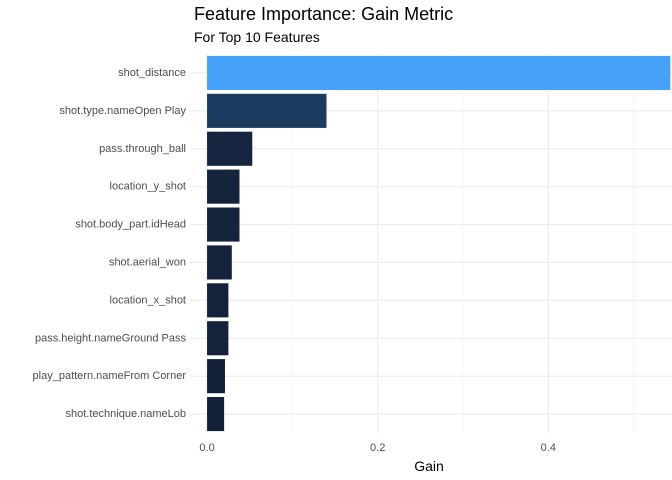  What do you see at coordinates (324, 14) in the screenshot?
I see `chart-title: Feature Importance: Gain Metric` at bounding box center [324, 14].